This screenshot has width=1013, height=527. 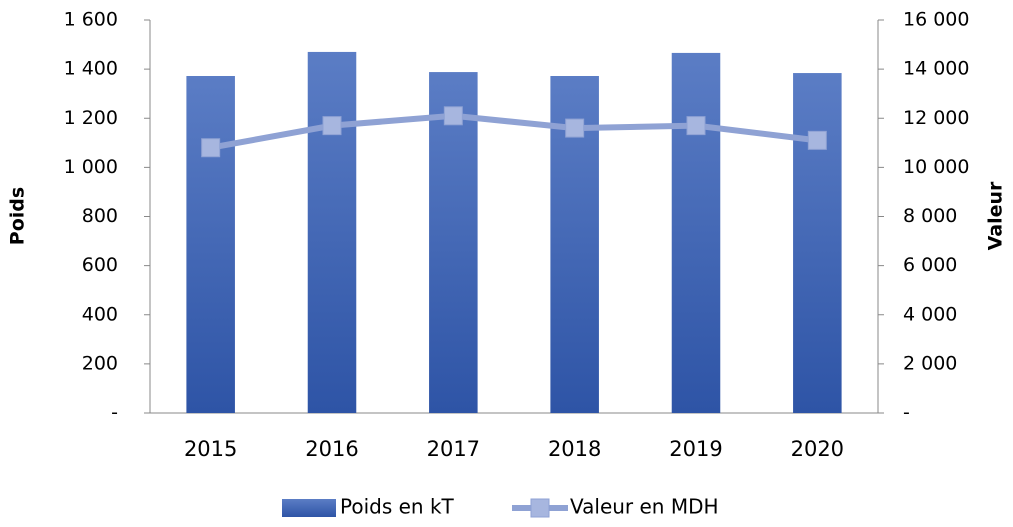 What do you see at coordinates (91, 167) in the screenshot?
I see `y-tick-label: 1 000` at bounding box center [91, 167].